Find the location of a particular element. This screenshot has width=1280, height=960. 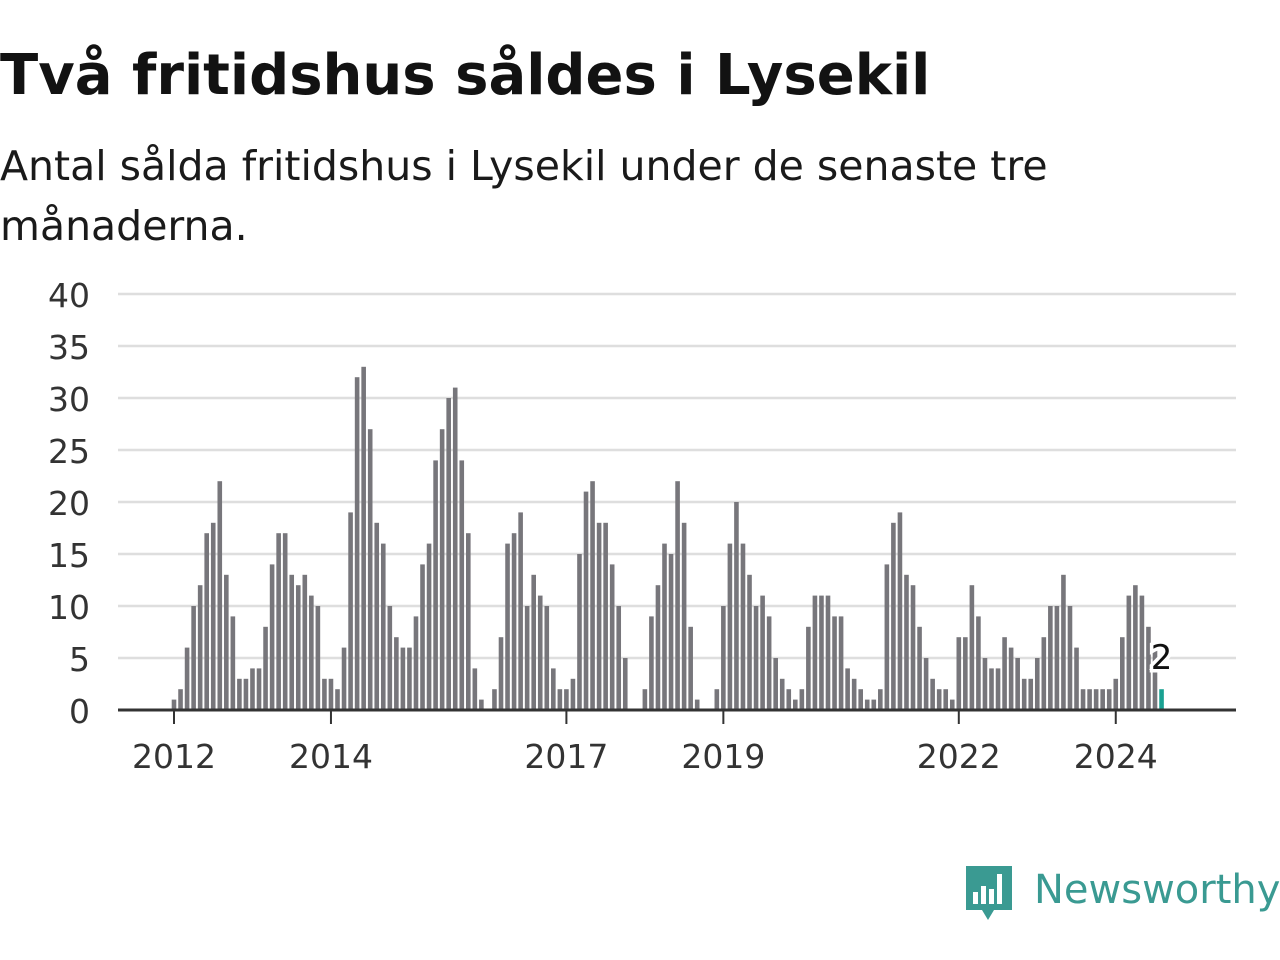

y-tick-label: 0 is located at coordinates (79, 711).